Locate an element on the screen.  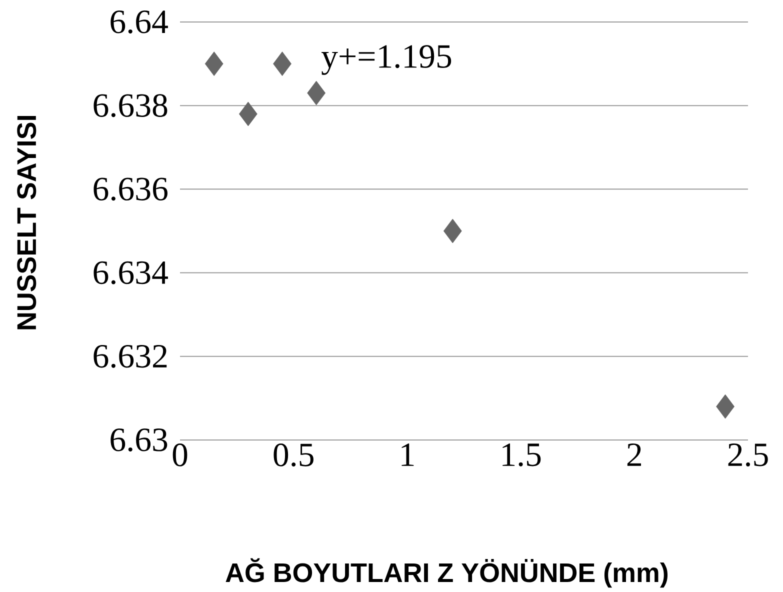
x-tick-label: 0.5 is located at coordinates (294, 455).